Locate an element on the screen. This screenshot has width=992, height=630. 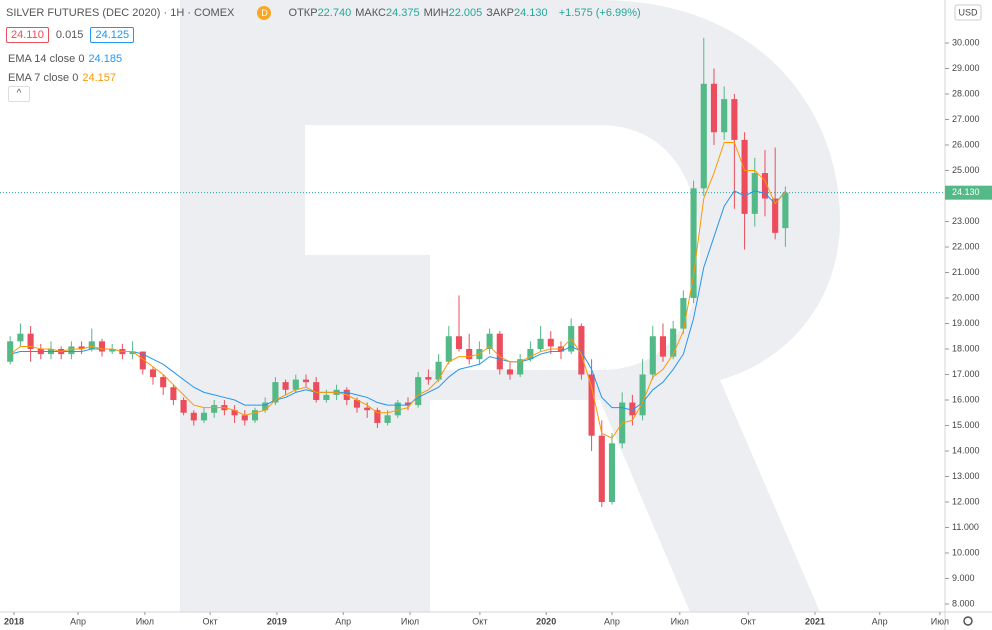
collapse-button: ^ is located at coordinates (19, 94).